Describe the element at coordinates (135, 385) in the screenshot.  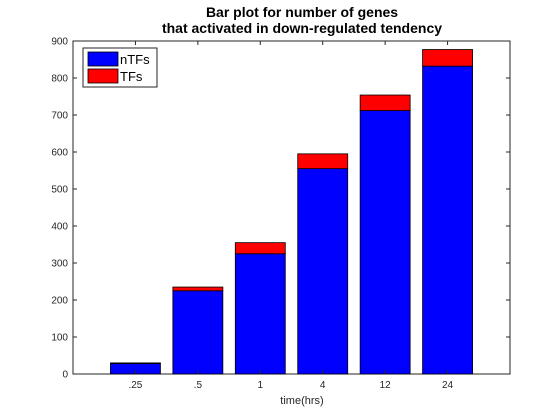
I see `x-tick-label: .25` at that location.